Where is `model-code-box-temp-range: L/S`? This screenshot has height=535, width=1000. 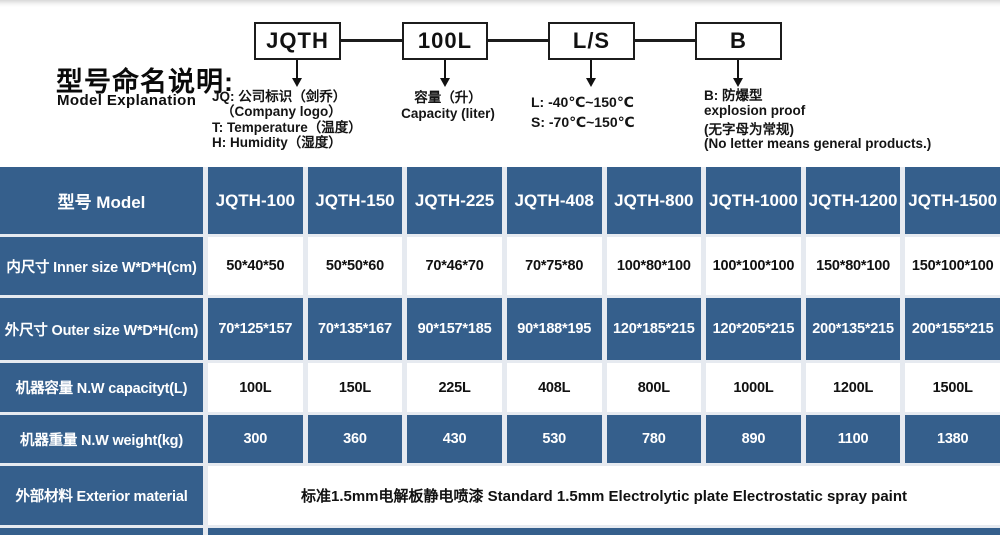
model-code-box-temp-range: L/S is located at coordinates (591, 41).